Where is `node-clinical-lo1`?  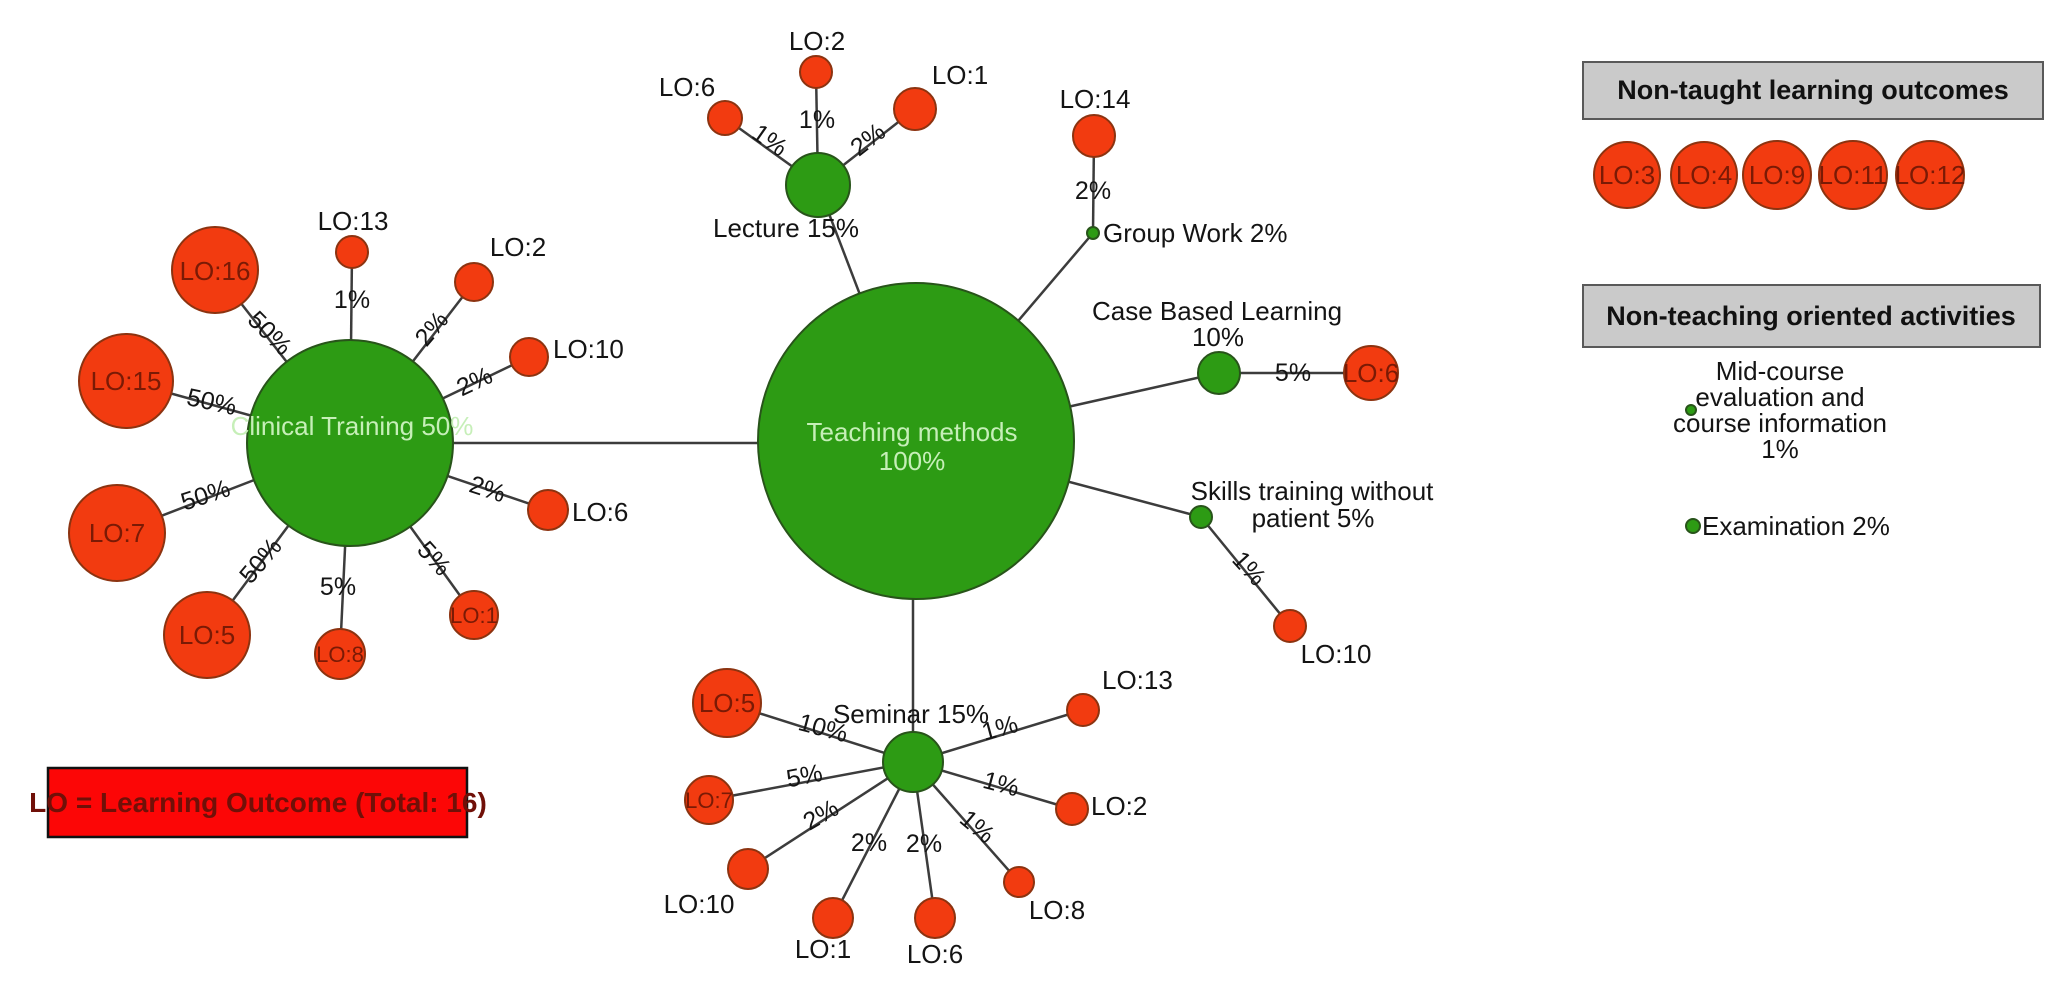
node-clinical-lo1 is located at coordinates (474, 615).